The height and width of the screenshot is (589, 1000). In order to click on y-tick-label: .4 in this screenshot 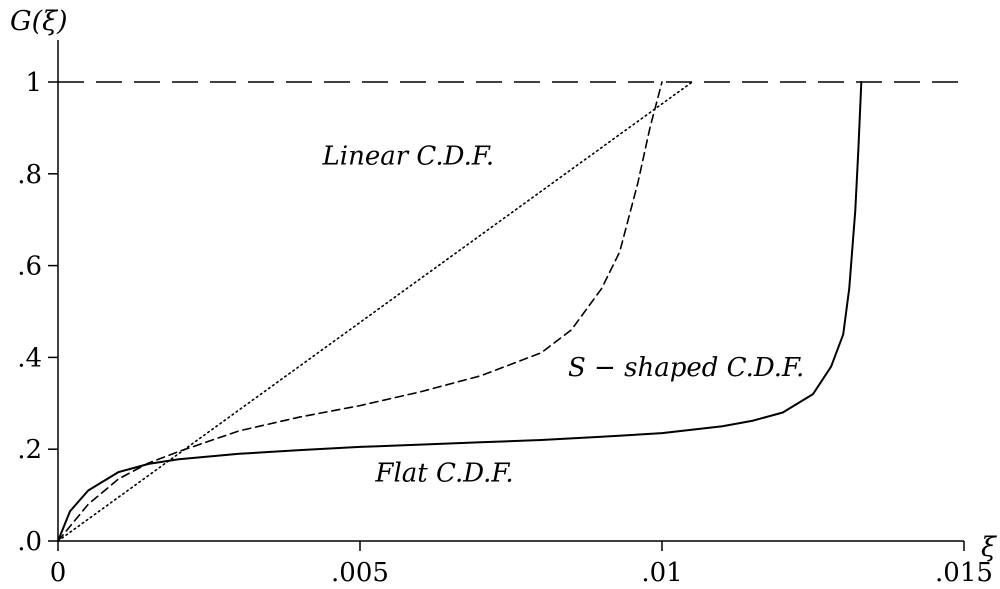, I will do `click(29, 358)`.